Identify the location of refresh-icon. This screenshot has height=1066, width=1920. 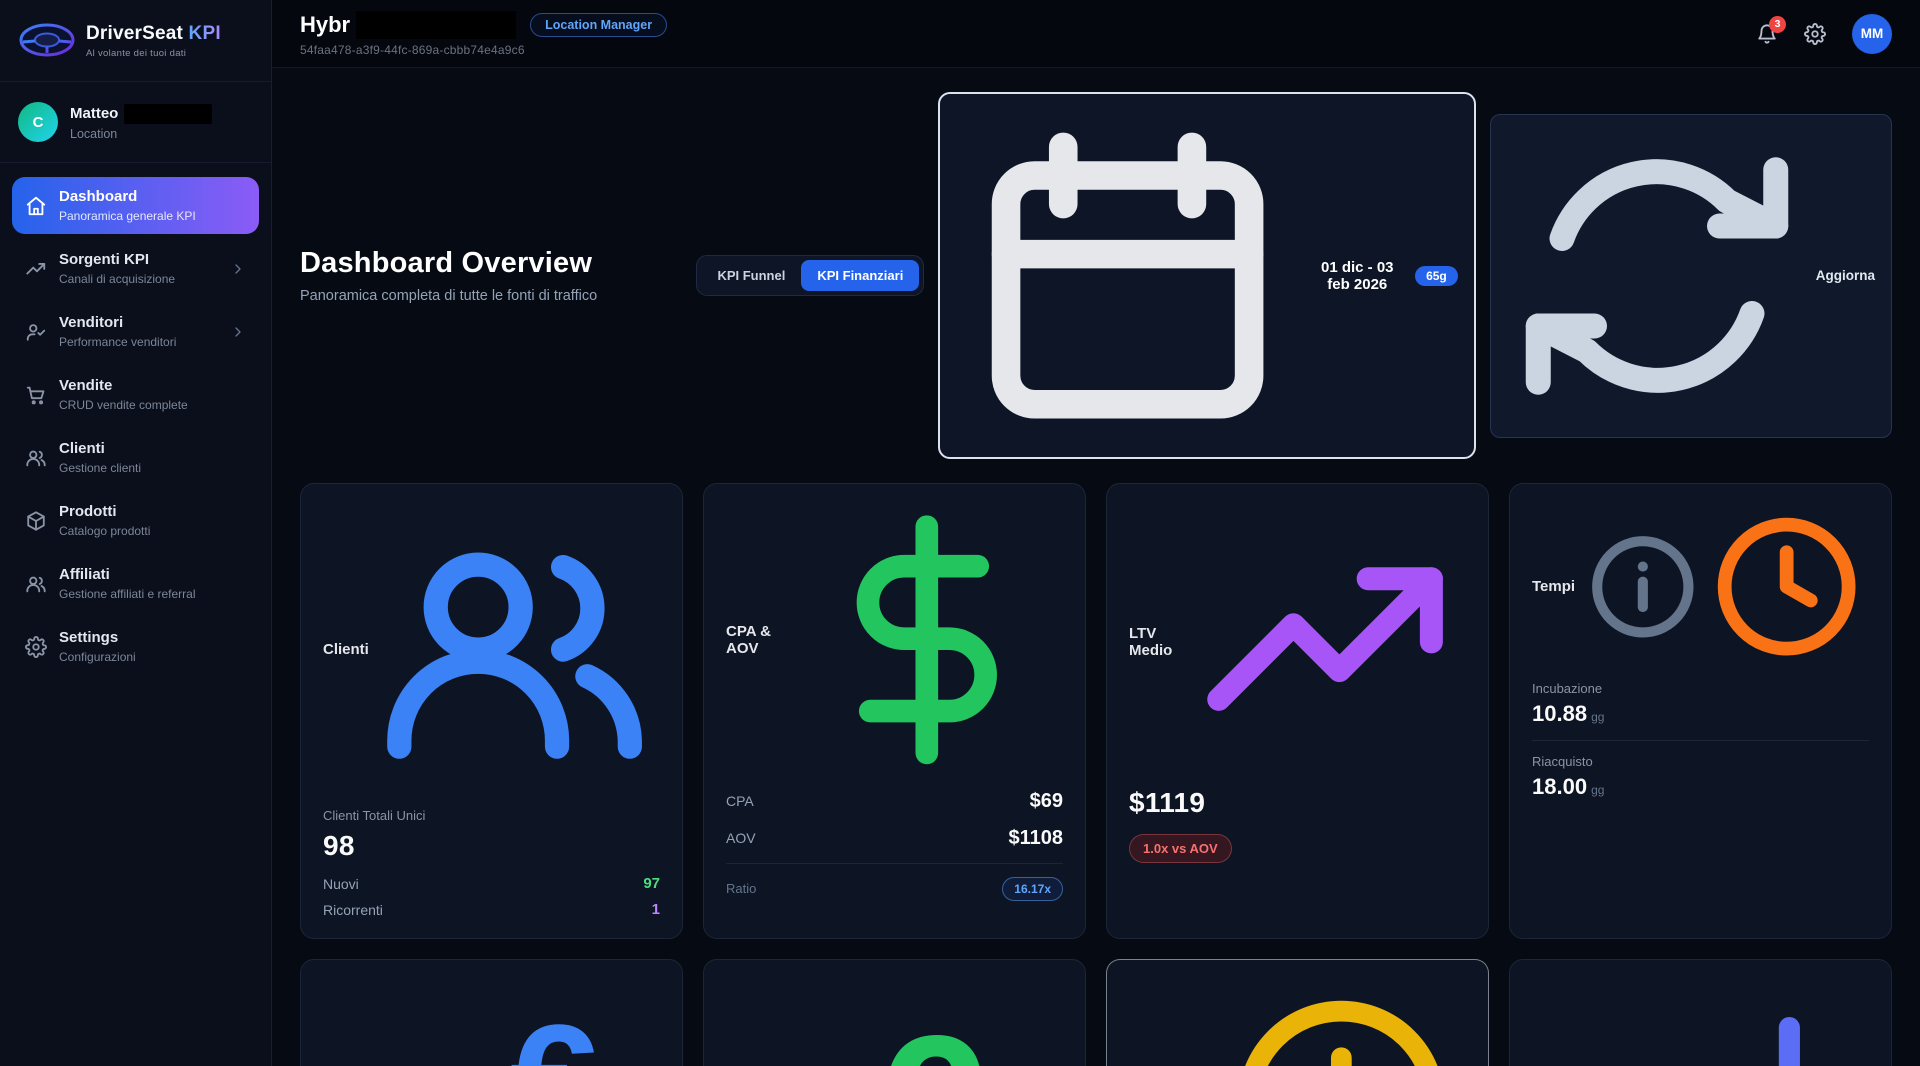
(1657, 276).